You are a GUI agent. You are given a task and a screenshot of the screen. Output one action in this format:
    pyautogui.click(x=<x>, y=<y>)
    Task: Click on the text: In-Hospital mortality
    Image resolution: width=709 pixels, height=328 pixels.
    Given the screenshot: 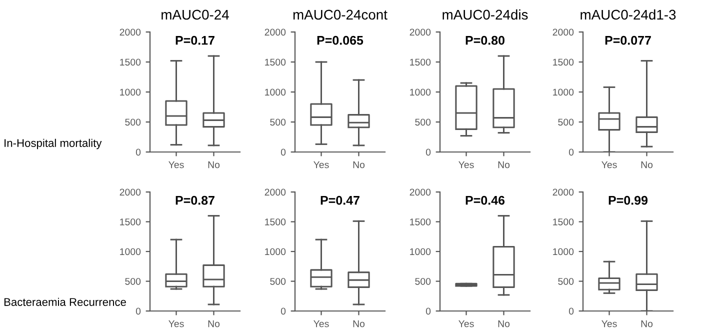 What is the action you would take?
    pyautogui.click(x=53, y=144)
    